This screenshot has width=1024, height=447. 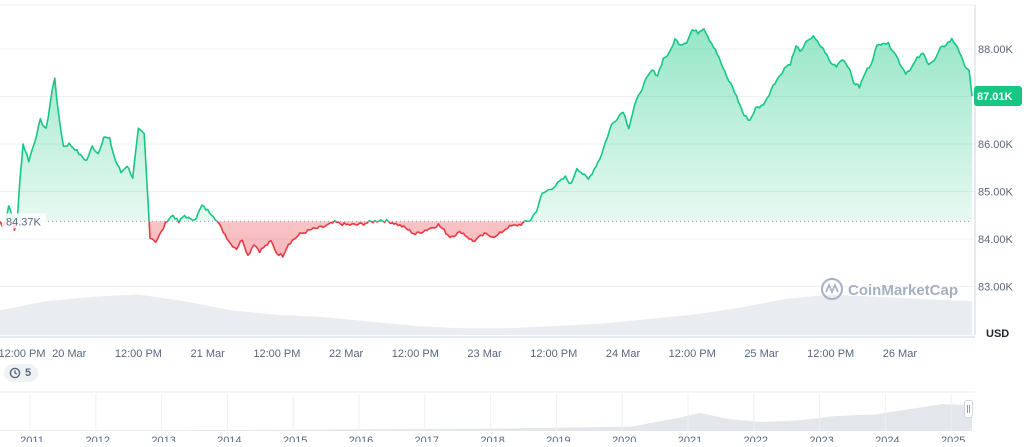 What do you see at coordinates (903, 290) in the screenshot?
I see `watermark-text: CoinMarketCap` at bounding box center [903, 290].